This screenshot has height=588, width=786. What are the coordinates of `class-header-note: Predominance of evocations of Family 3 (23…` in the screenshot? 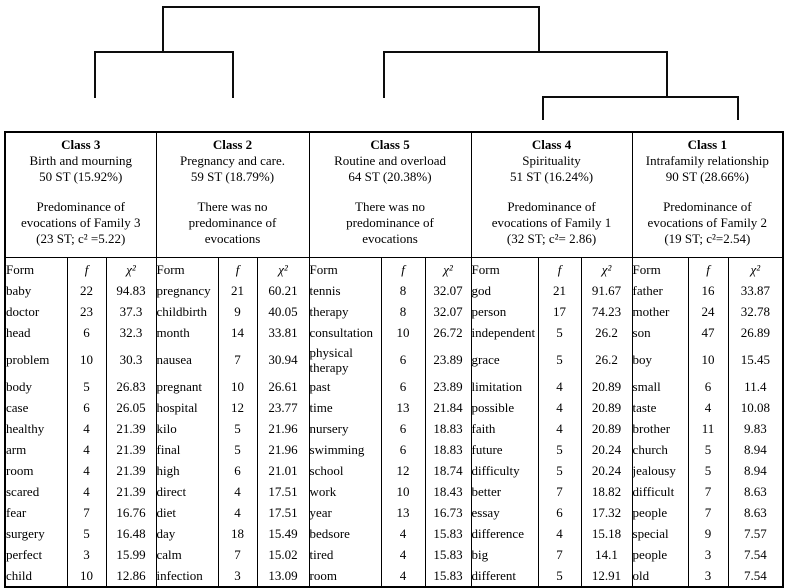 It's located at (81, 223).